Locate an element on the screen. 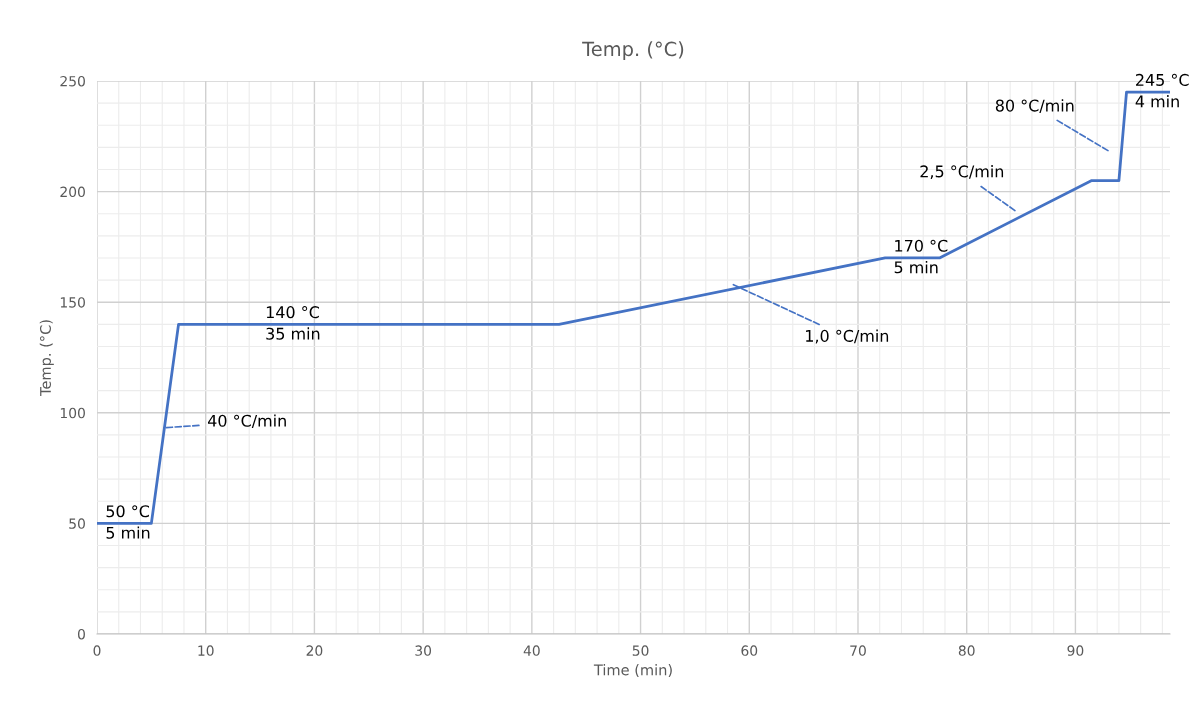 This screenshot has height=711, width=1190. x-tick-label: 80 is located at coordinates (966, 650).